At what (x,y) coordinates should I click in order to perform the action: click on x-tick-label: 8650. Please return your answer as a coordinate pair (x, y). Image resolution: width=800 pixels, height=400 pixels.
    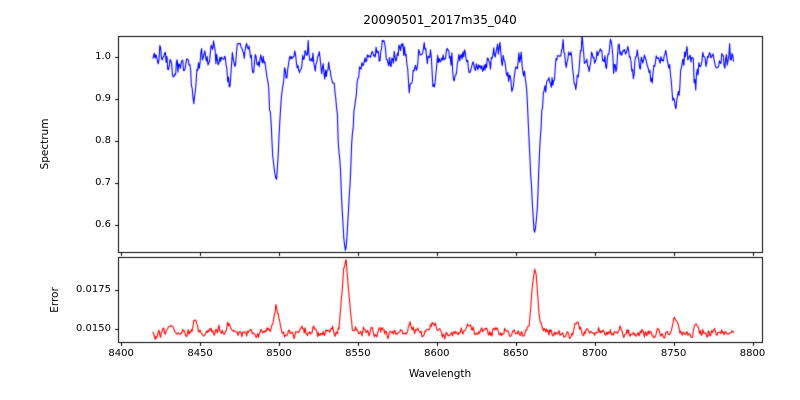
    Looking at the image, I should click on (516, 353).